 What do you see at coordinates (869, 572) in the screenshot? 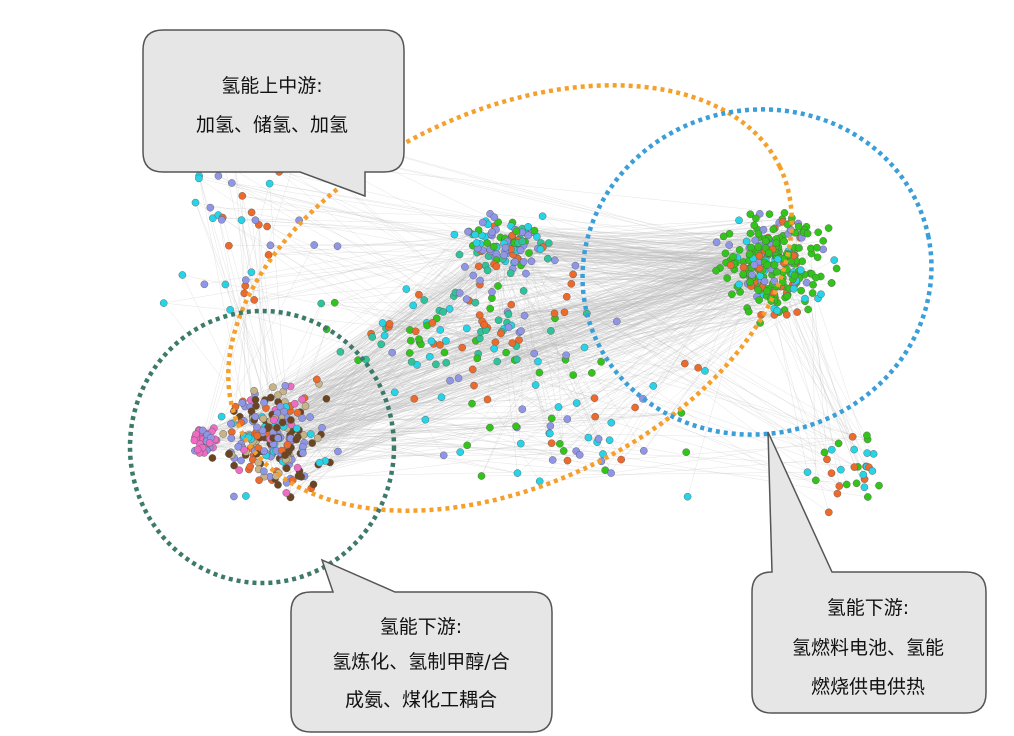
I see `callout-downstream-right: 氢能下游: 氢燃料电池、氢能 燃烧供电供热` at bounding box center [869, 572].